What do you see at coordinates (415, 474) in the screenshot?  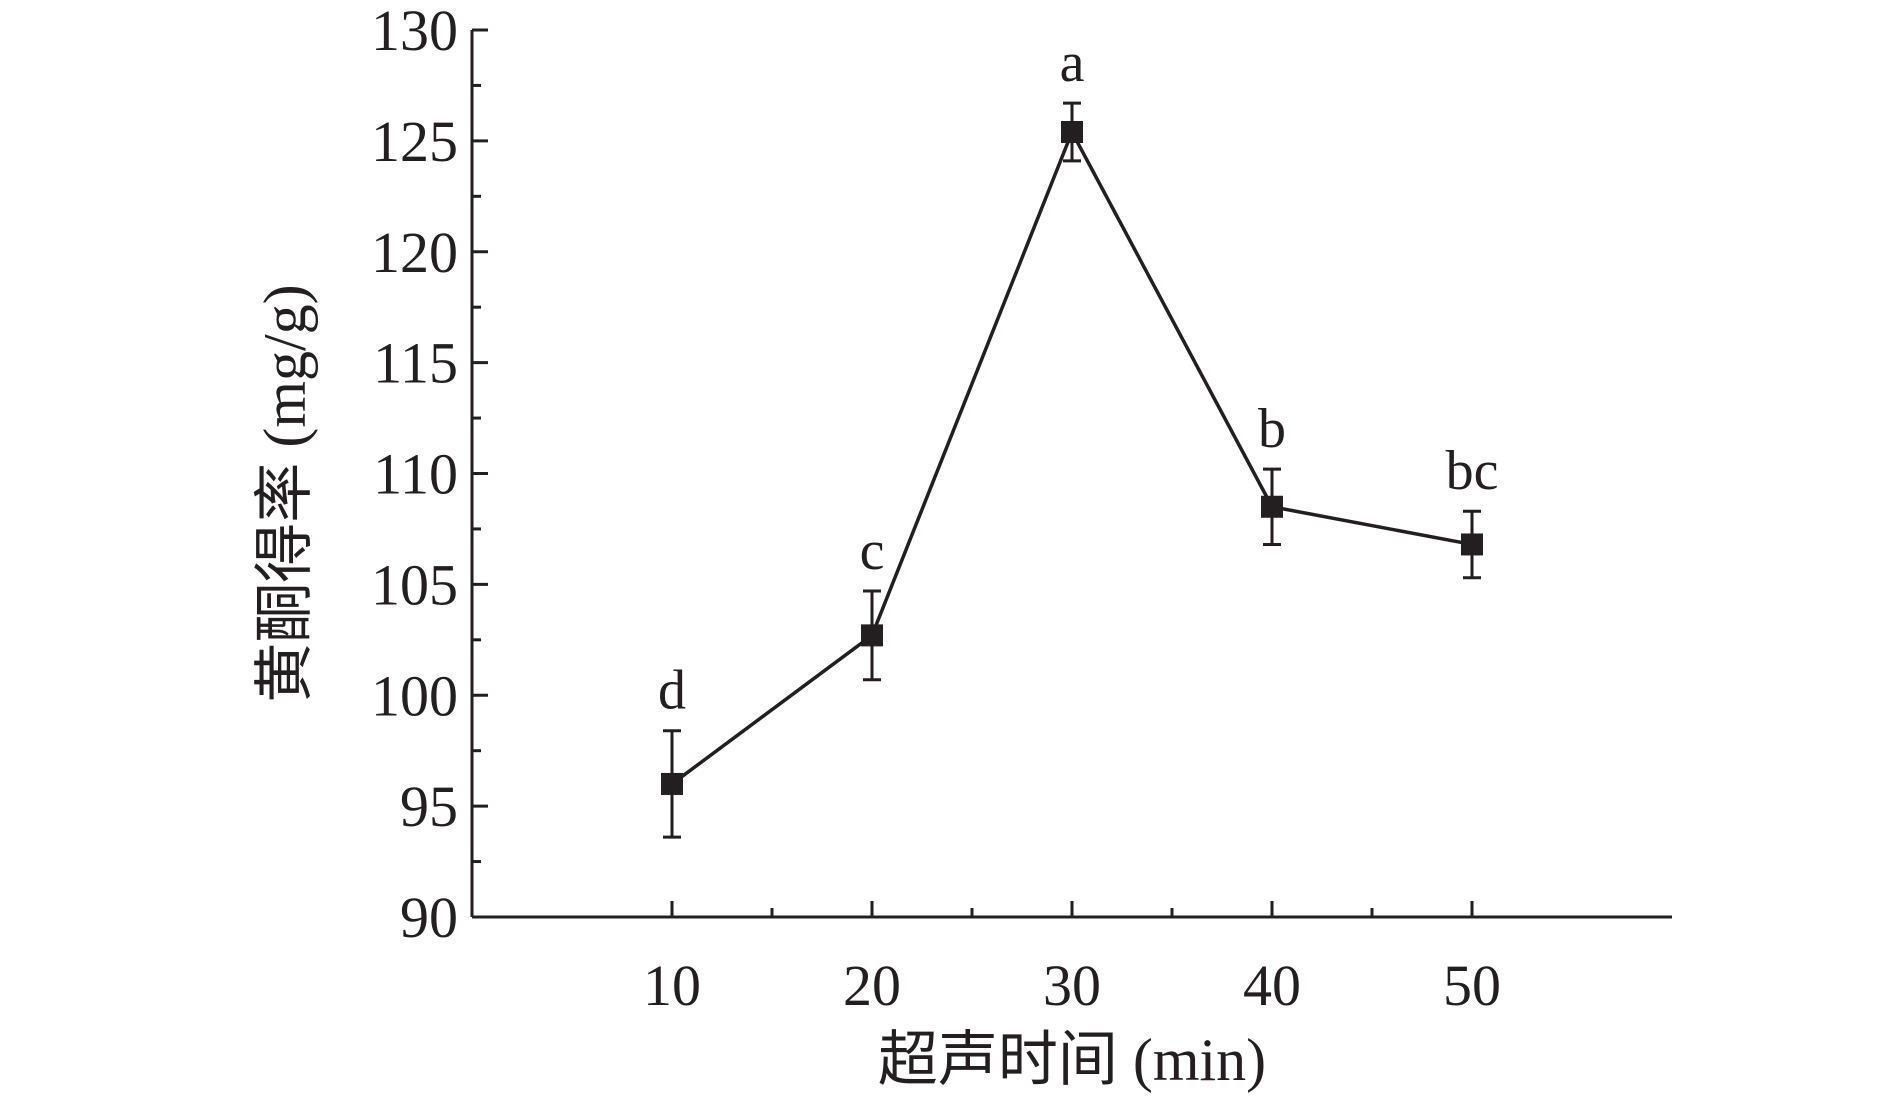 I see `y-tick-label: 110` at bounding box center [415, 474].